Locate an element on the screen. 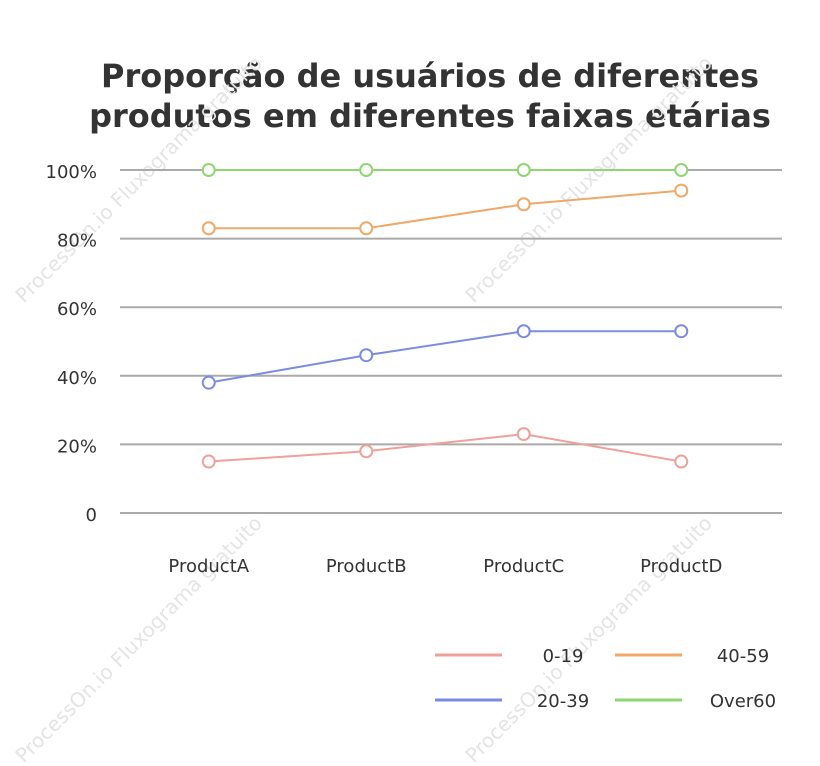  x-tick-label: ProductD is located at coordinates (681, 566).